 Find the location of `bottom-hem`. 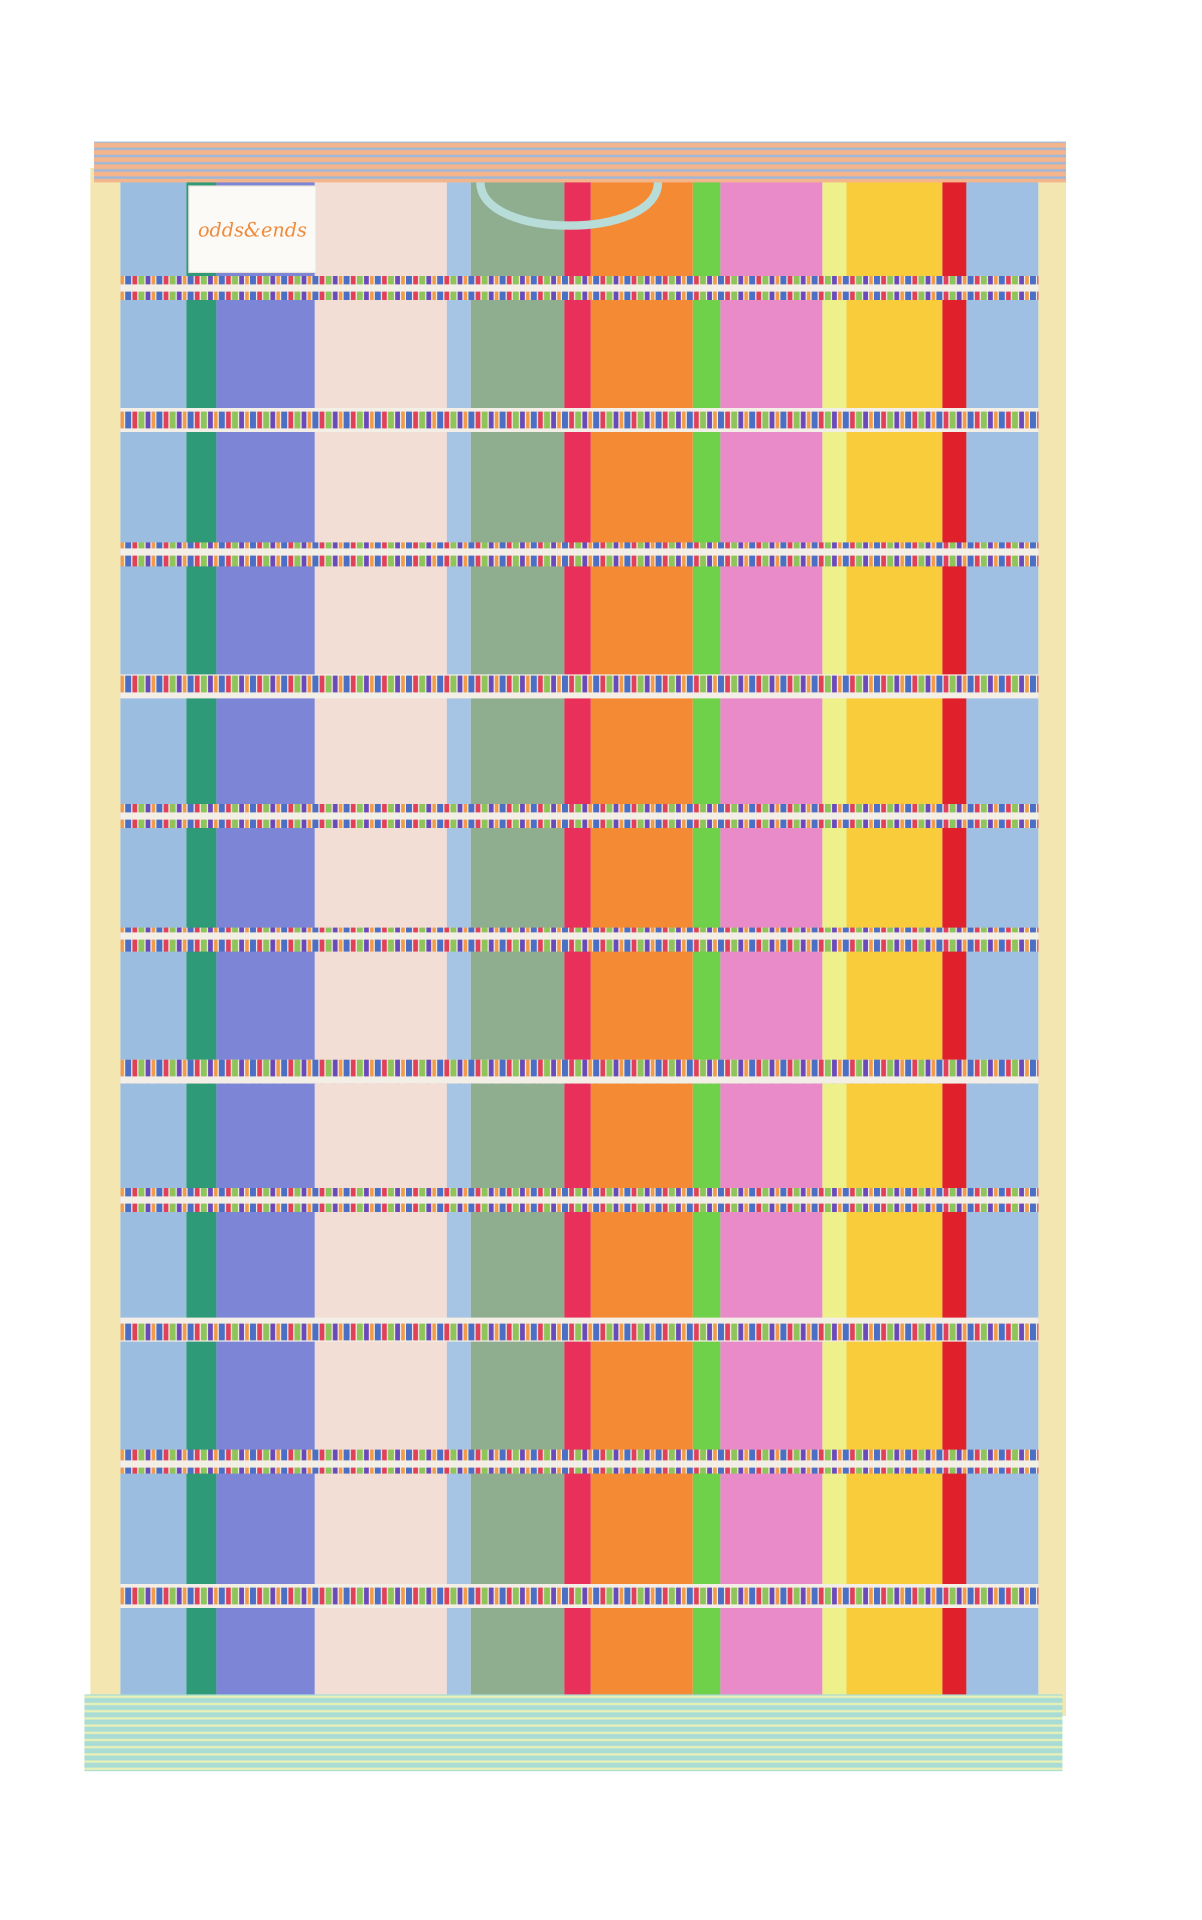

bottom-hem is located at coordinates (573, 1733).